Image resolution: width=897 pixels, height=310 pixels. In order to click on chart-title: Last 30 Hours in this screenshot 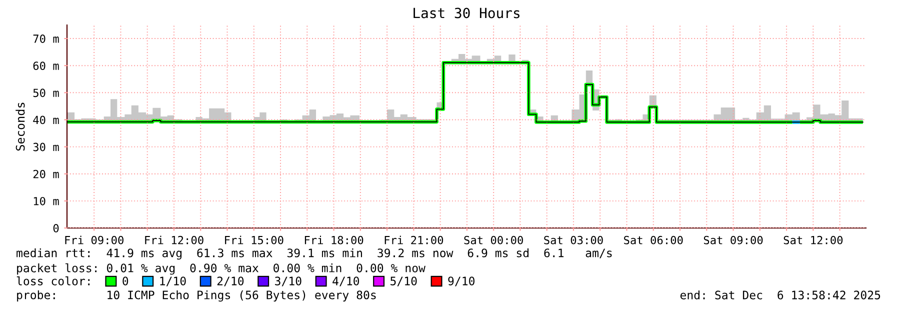, I will do `click(467, 13)`.